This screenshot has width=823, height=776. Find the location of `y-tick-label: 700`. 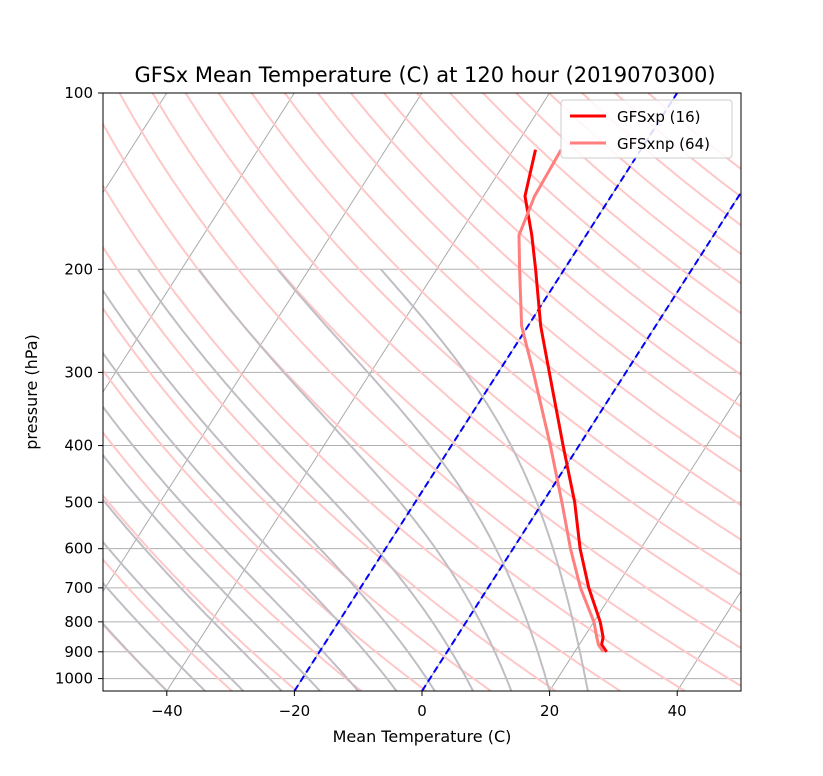

y-tick-label: 700 is located at coordinates (78, 588).